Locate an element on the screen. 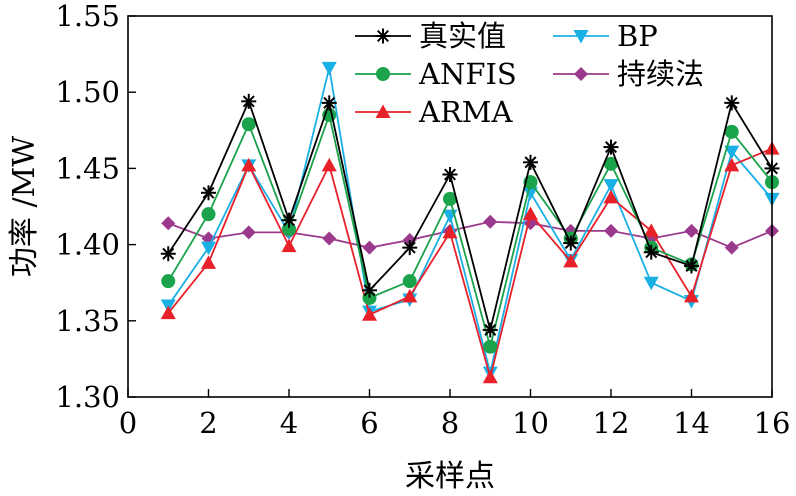  y-tick-label: 1.55 is located at coordinates (87, 16).